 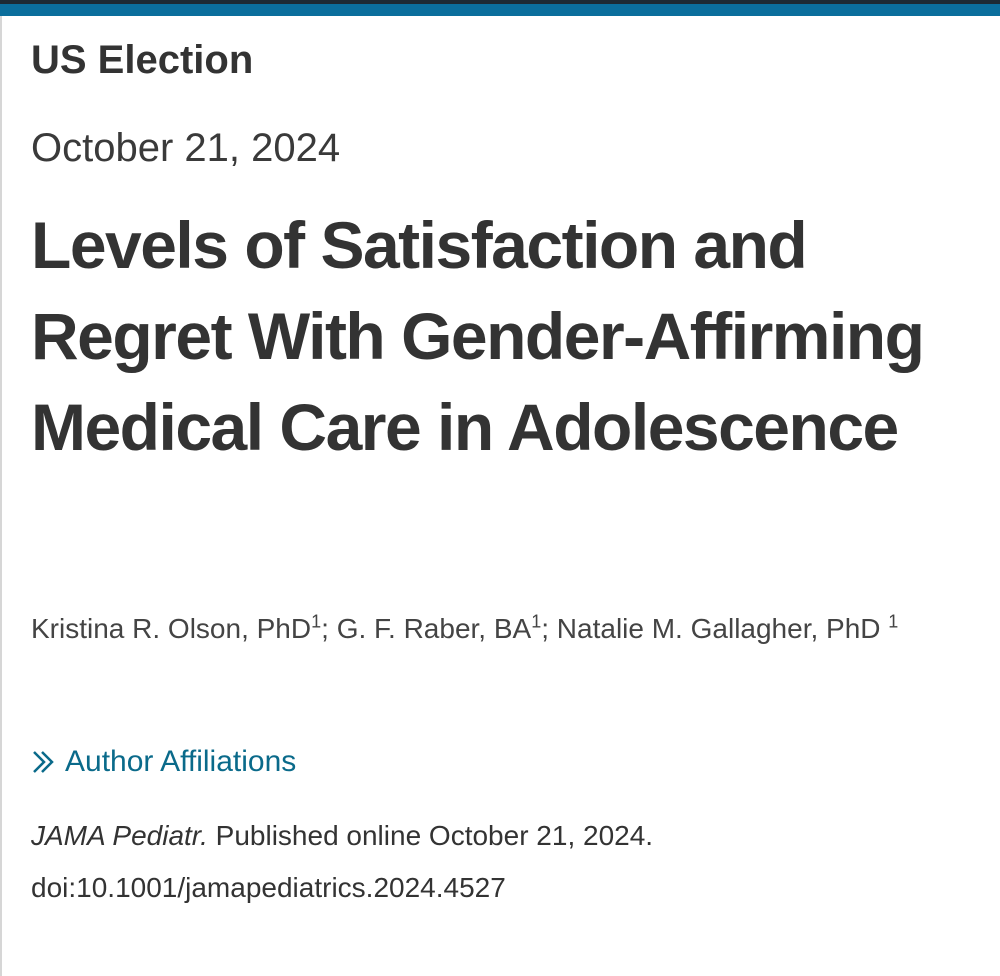 I want to click on section-label: US Election, so click(x=142, y=60).